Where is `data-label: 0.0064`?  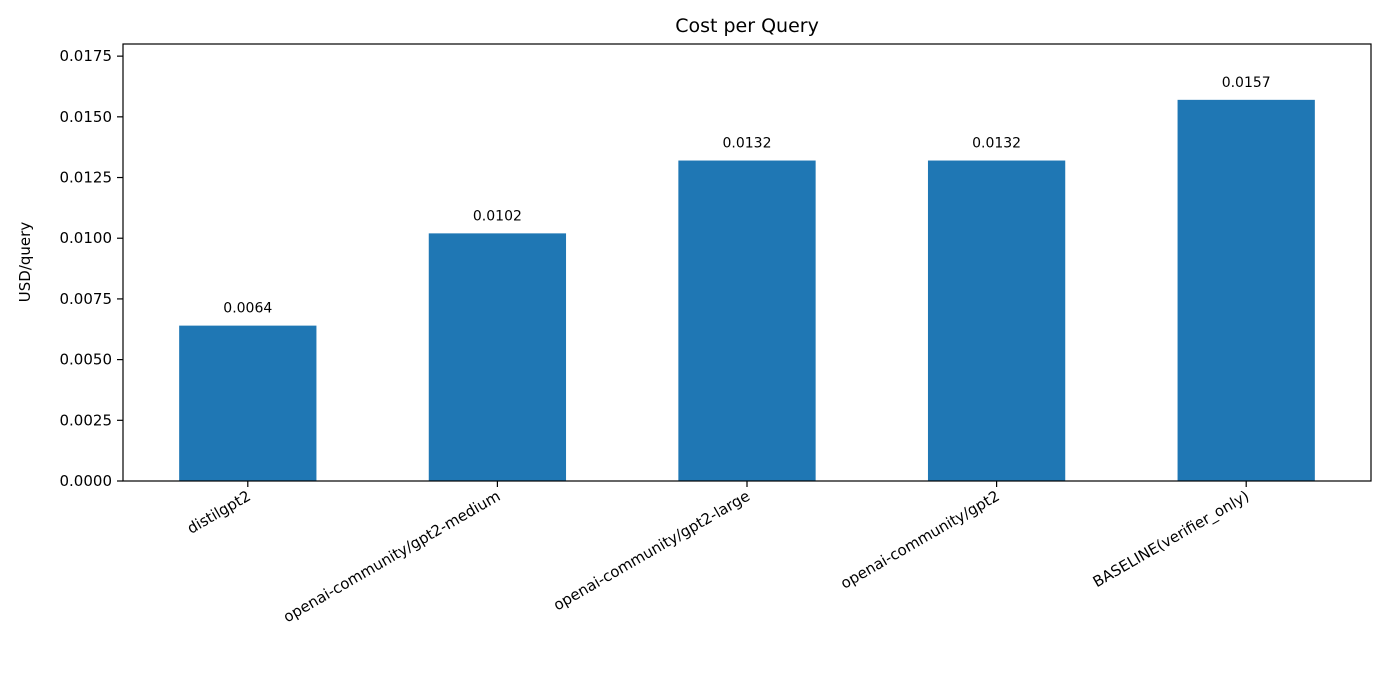
data-label: 0.0064 is located at coordinates (247, 309).